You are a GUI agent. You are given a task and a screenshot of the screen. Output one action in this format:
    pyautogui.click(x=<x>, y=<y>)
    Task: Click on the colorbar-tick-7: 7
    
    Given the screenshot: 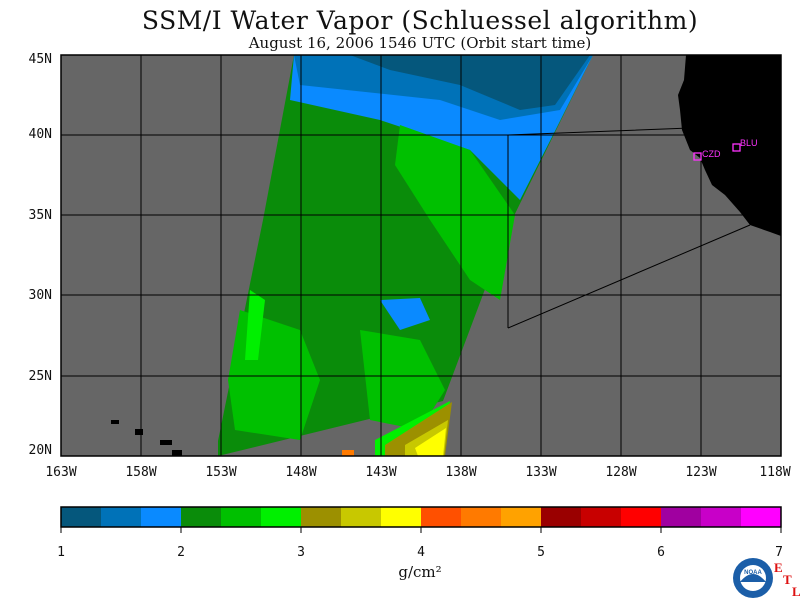 What is the action you would take?
    pyautogui.click(x=779, y=552)
    